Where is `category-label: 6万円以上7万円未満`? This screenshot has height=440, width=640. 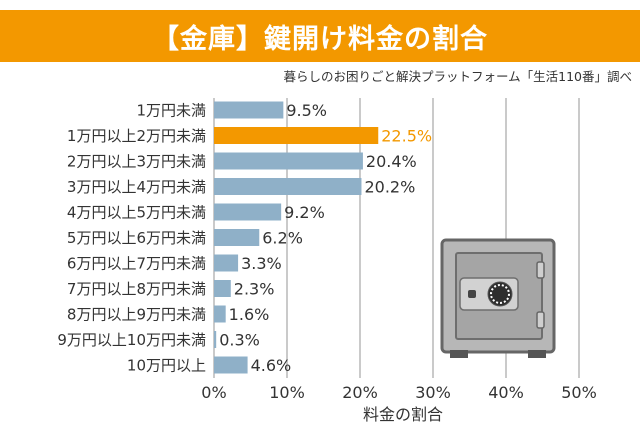 category-label: 6万円以上7万円未満 is located at coordinates (136, 264).